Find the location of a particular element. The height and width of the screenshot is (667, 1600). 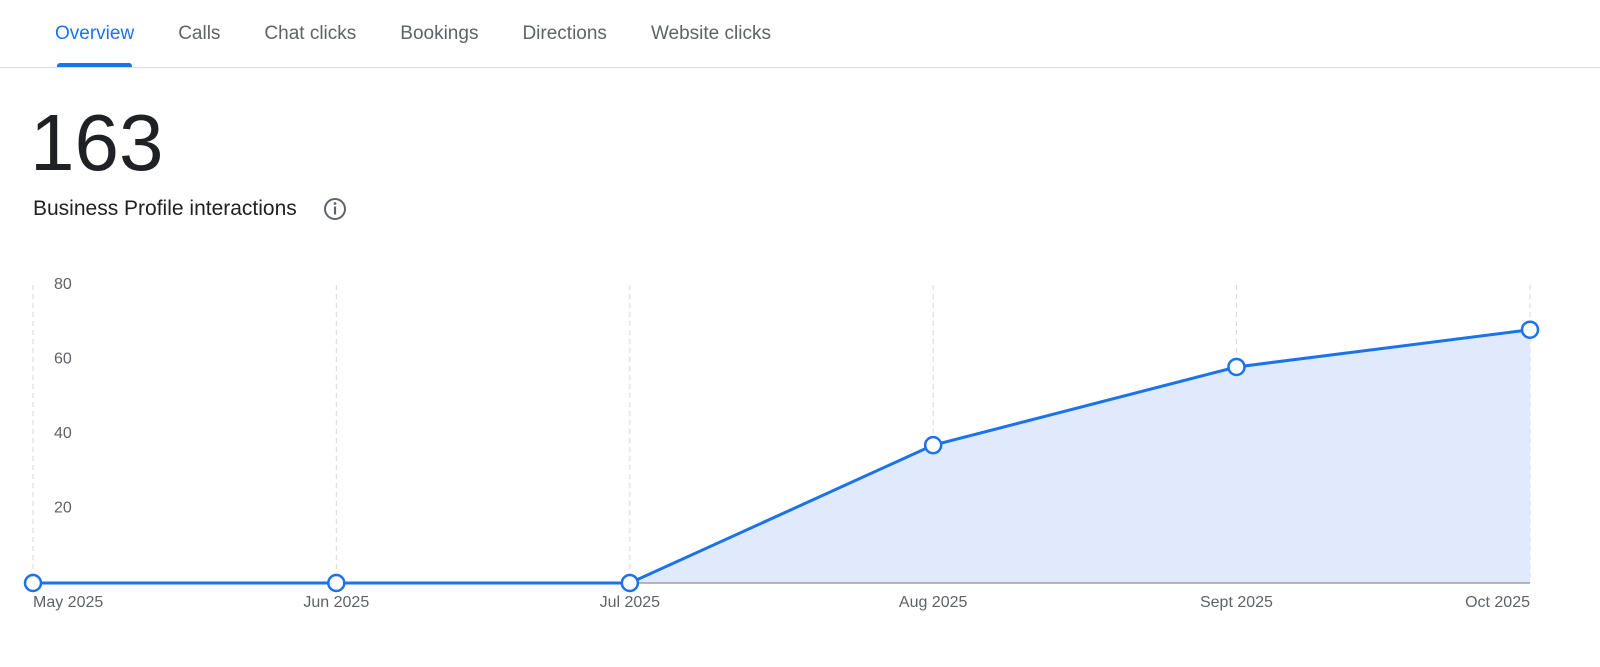

x-tick-label: May 2025 is located at coordinates (68, 602).